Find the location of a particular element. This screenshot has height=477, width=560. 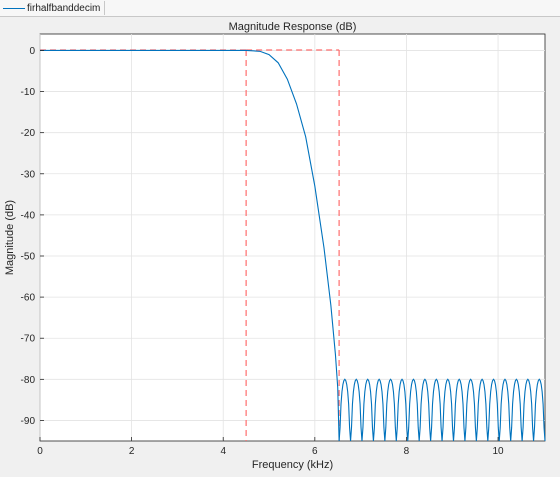

chart-title: Magnitude Response (dB) is located at coordinates (293, 27).